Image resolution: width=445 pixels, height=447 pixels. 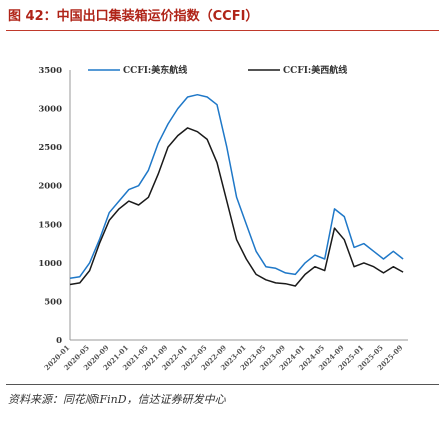 What do you see at coordinates (50, 225) in the screenshot?
I see `y-tick-label: 1500` at bounding box center [50, 225].